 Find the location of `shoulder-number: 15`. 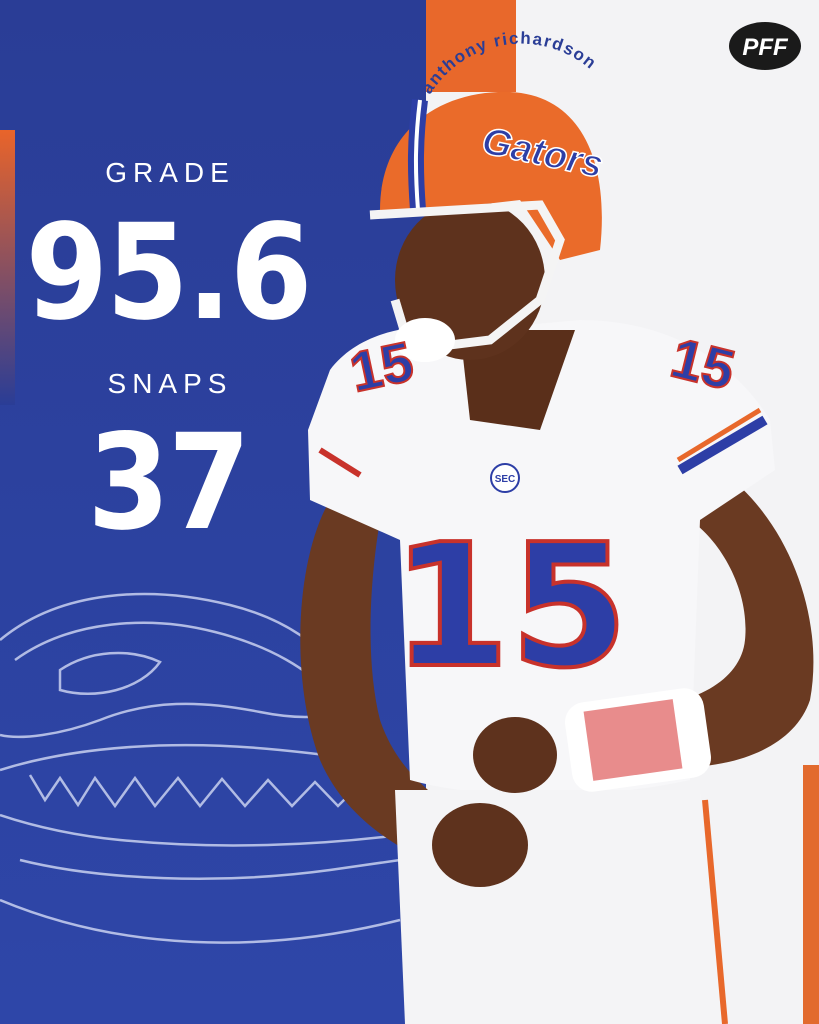

shoulder-number: 15 is located at coordinates (381, 366).